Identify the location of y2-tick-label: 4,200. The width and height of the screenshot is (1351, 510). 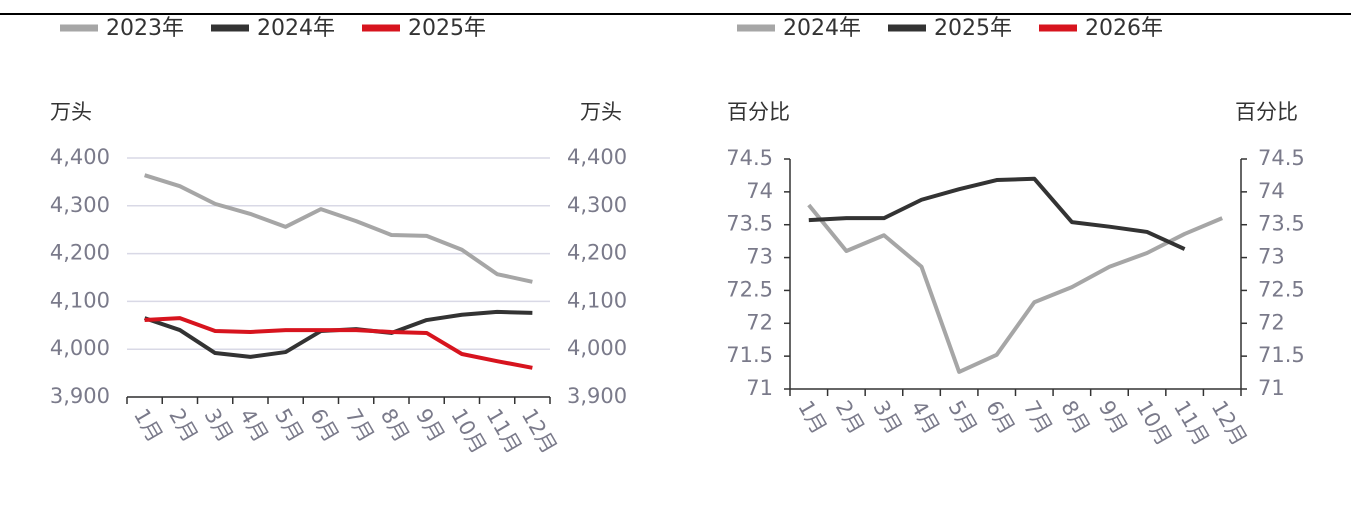
(597, 253).